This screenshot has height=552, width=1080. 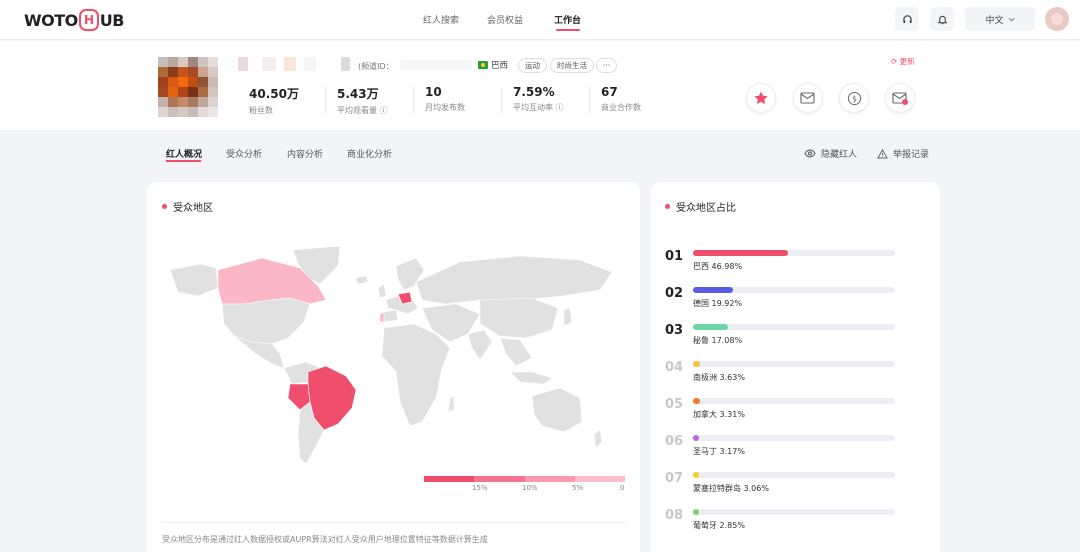 What do you see at coordinates (311, 433) in the screenshot?
I see `map-region-argentina-chile` at bounding box center [311, 433].